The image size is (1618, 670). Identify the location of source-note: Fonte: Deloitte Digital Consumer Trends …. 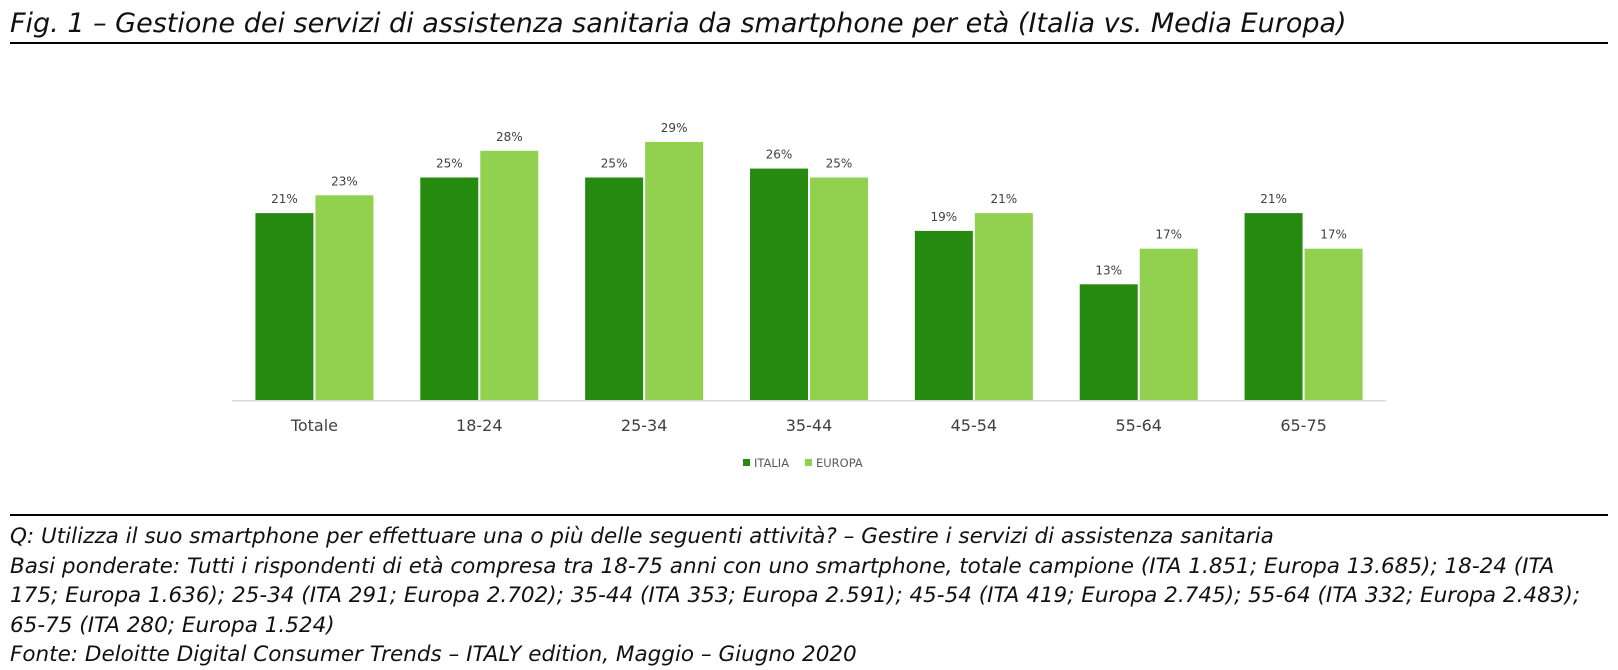
(433, 654).